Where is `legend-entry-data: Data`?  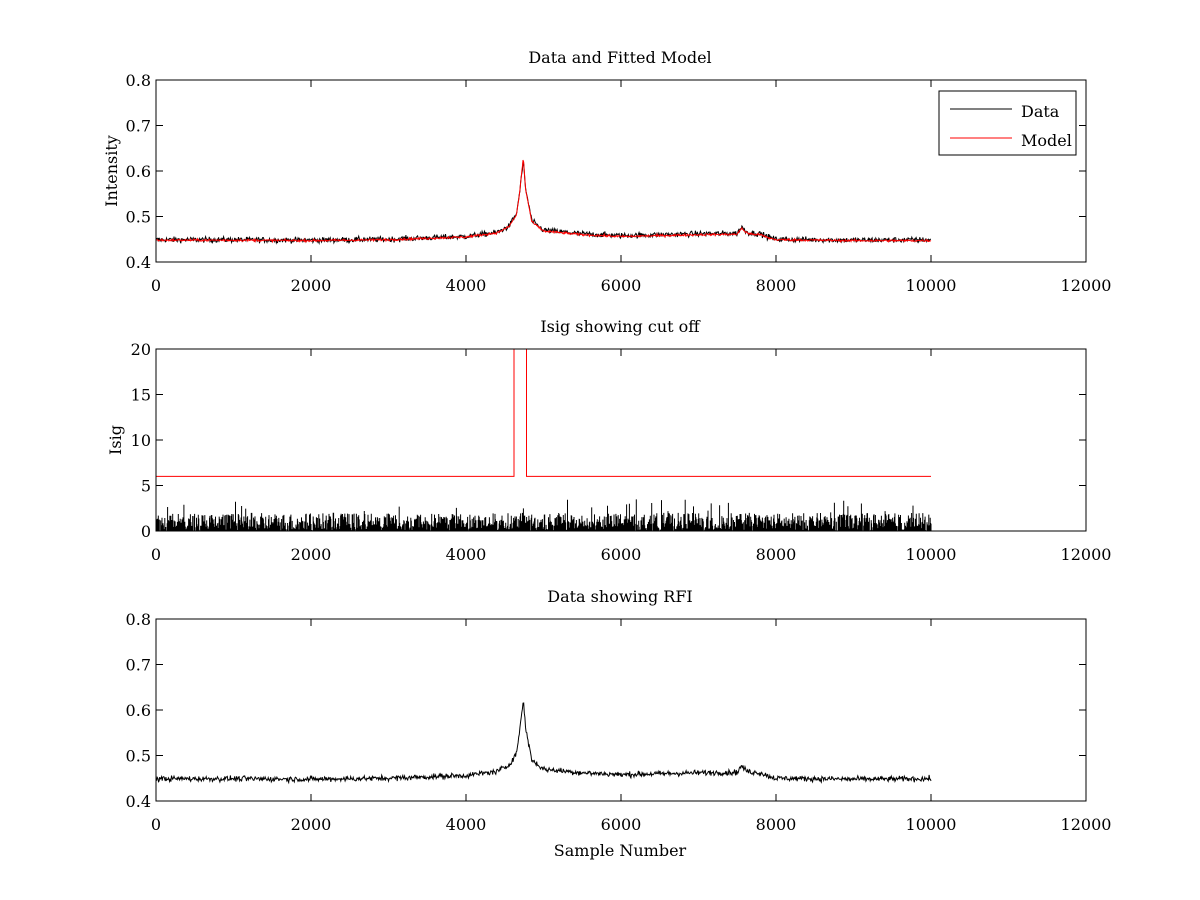 legend-entry-data: Data is located at coordinates (1040, 111).